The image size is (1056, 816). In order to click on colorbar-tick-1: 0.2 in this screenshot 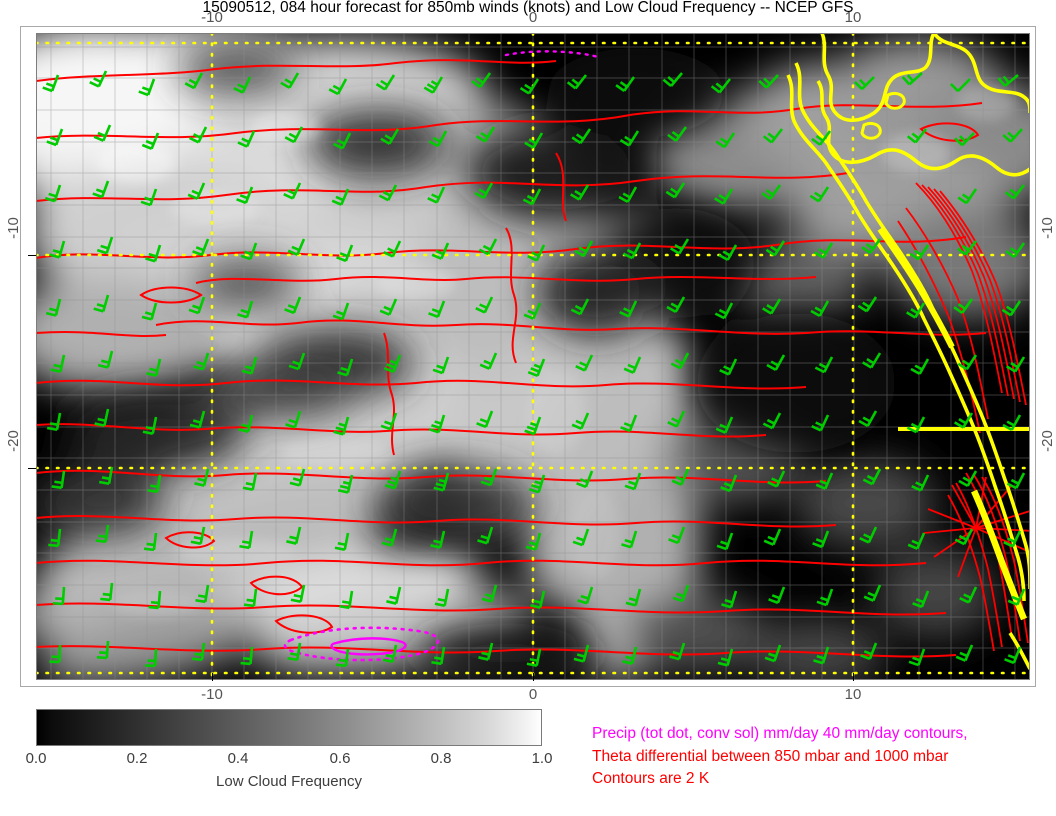, I will do `click(137, 758)`.